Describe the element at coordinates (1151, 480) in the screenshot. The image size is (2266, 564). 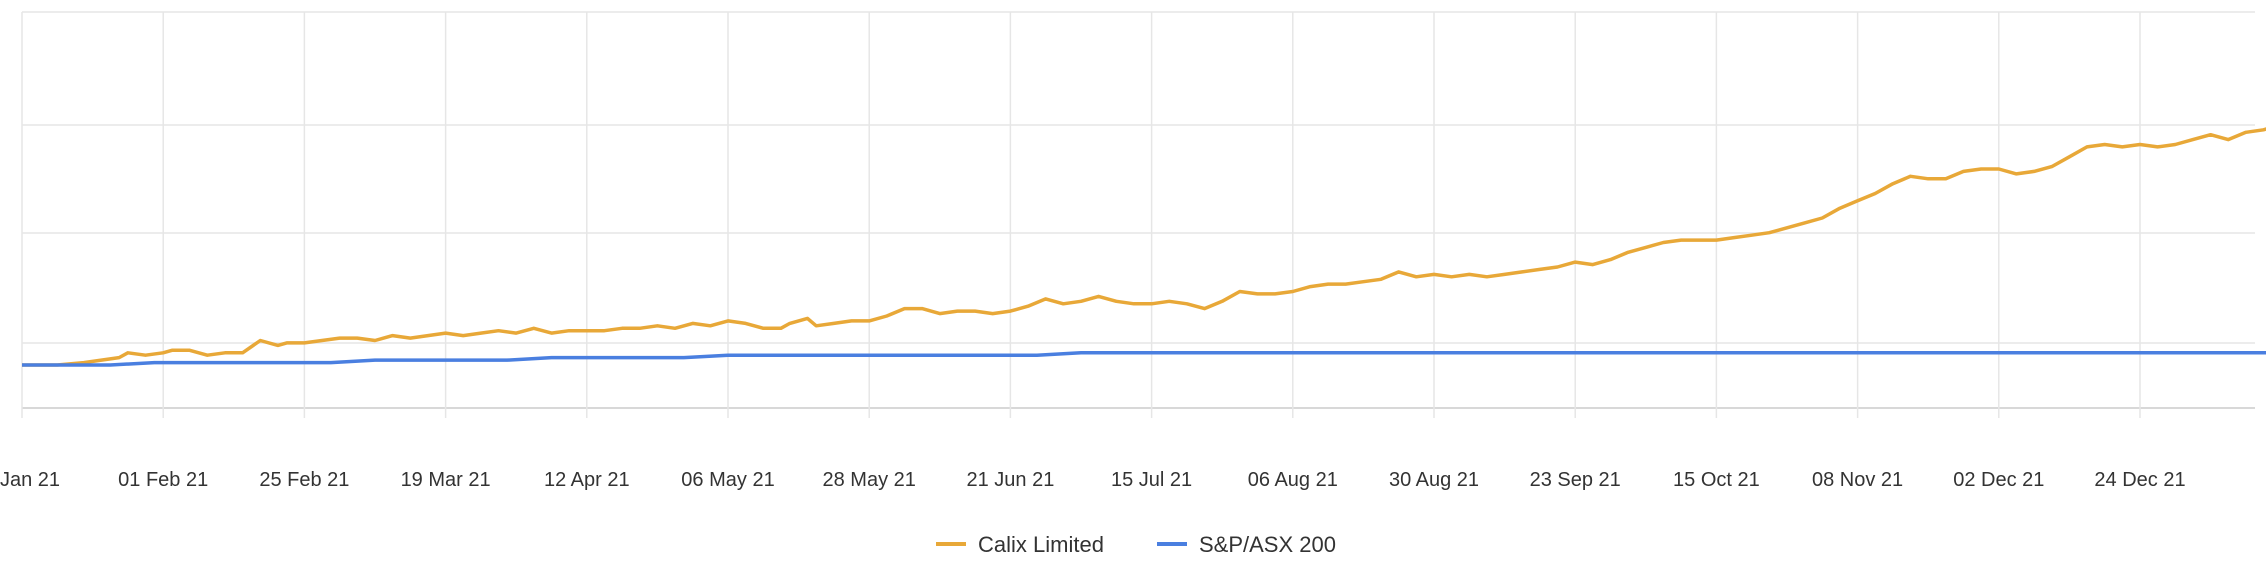
I see `x-tick-label: 15 Jul 21` at that location.